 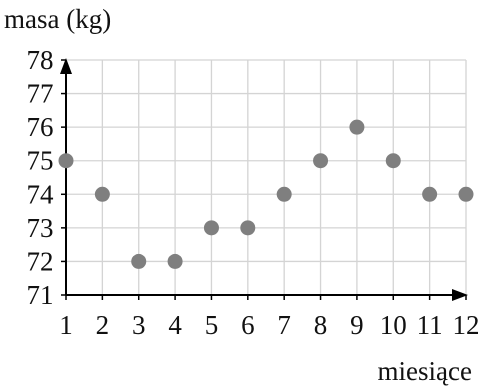 I want to click on y-tick-label: 72, so click(x=40, y=261).